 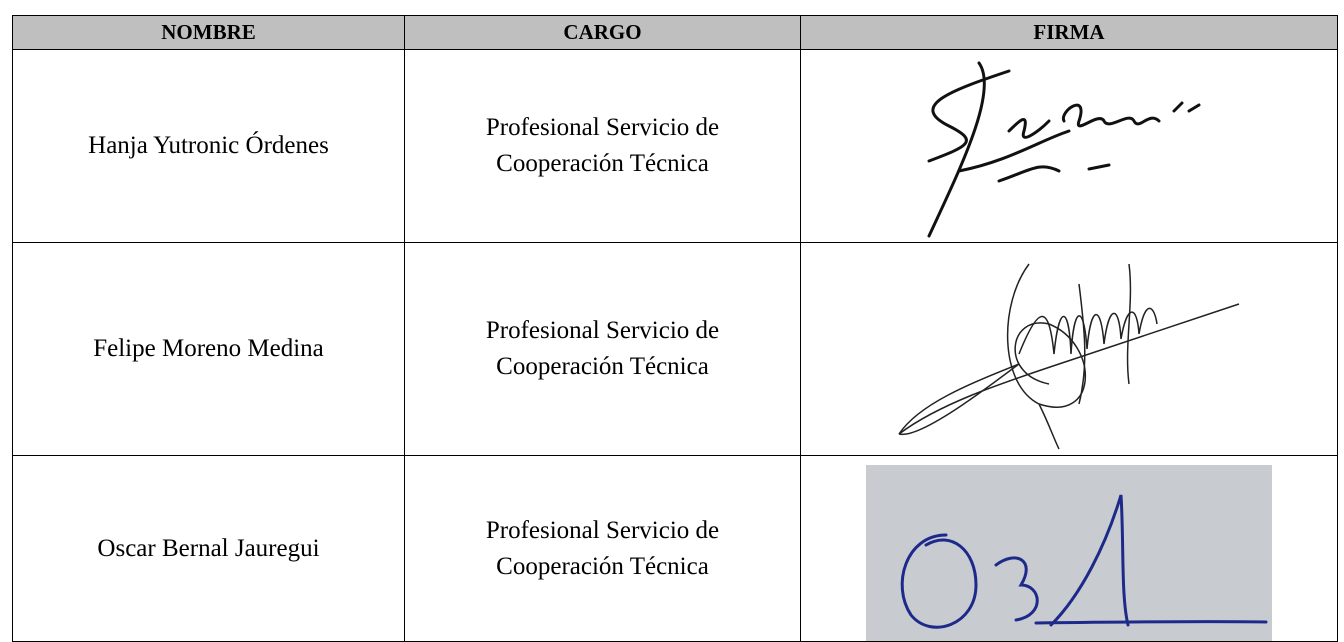 I want to click on name-cell: Oscar Bernal Jauregui, so click(x=208, y=548).